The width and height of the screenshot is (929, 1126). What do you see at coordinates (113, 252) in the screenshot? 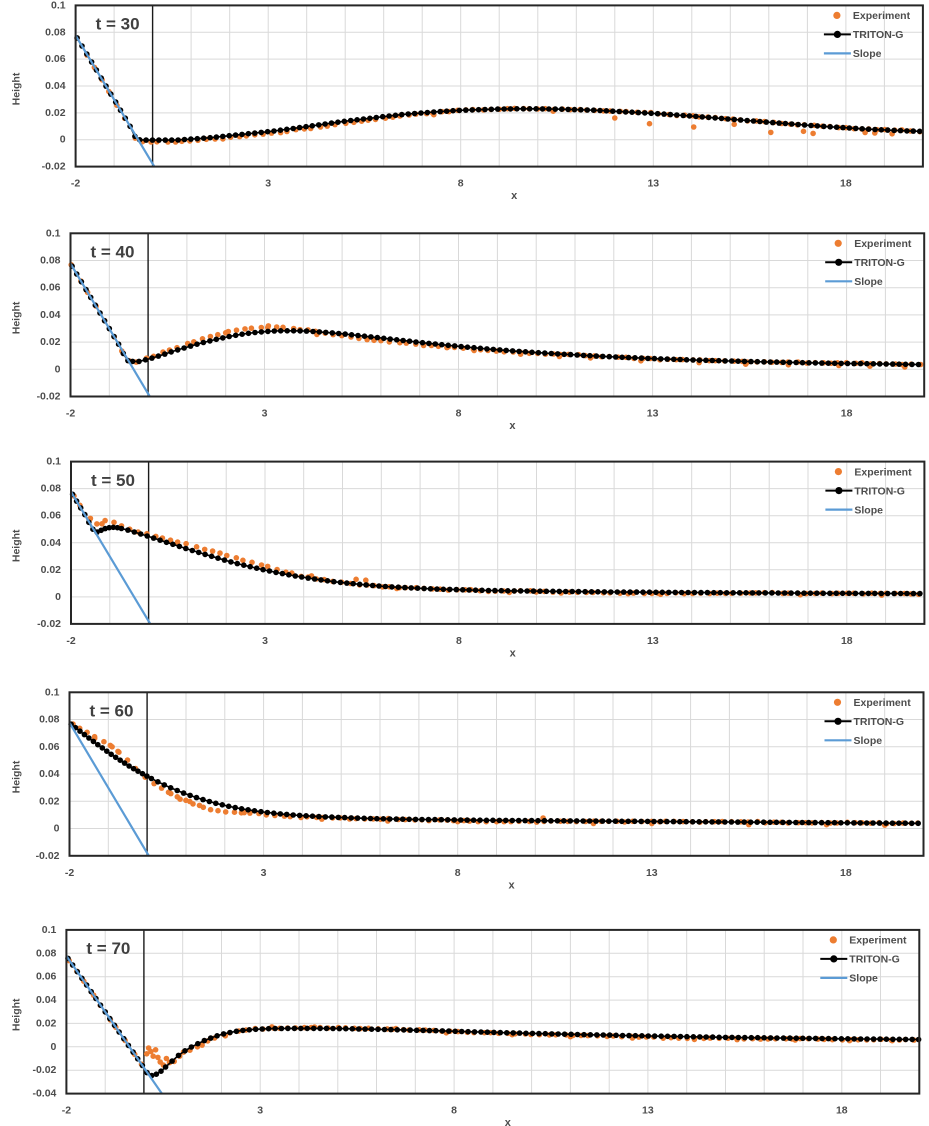
I see `svg-text: t = 40` at bounding box center [113, 252].